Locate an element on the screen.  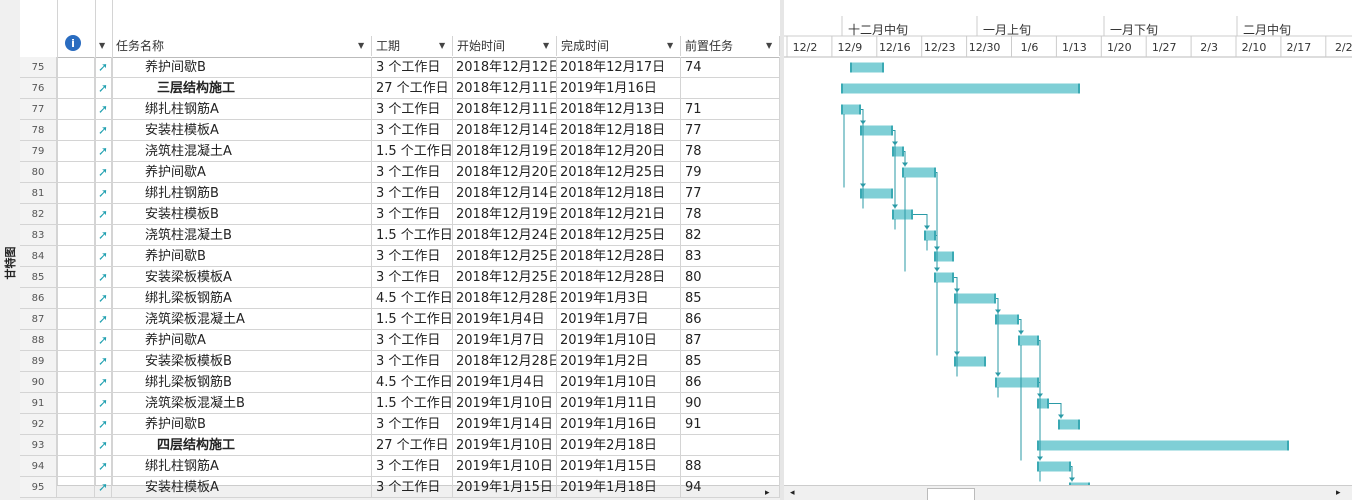
cell-finish: 2019年1月15日 is located at coordinates (619, 466).